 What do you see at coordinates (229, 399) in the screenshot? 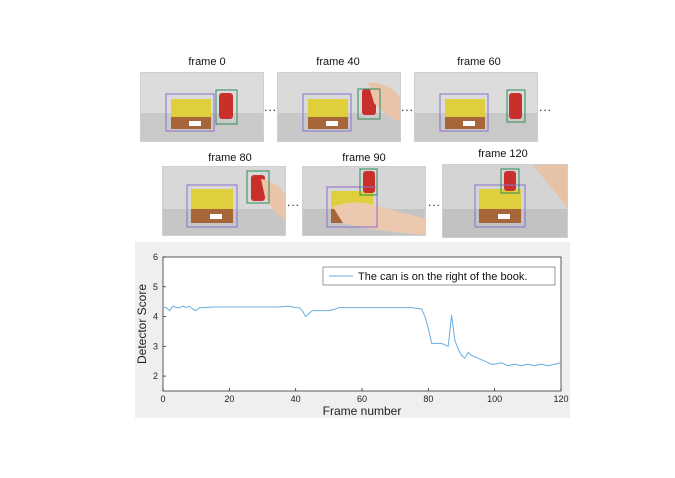
I see `x-tick-label: 20` at bounding box center [229, 399].